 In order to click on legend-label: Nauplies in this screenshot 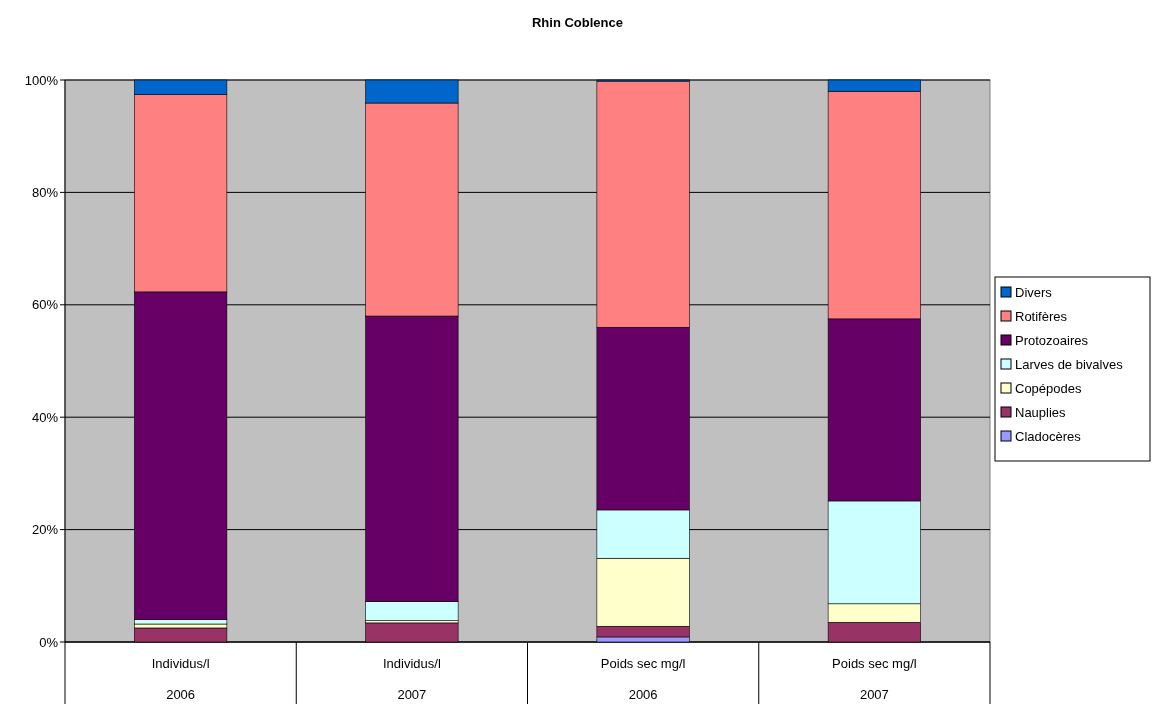, I will do `click(1041, 412)`.